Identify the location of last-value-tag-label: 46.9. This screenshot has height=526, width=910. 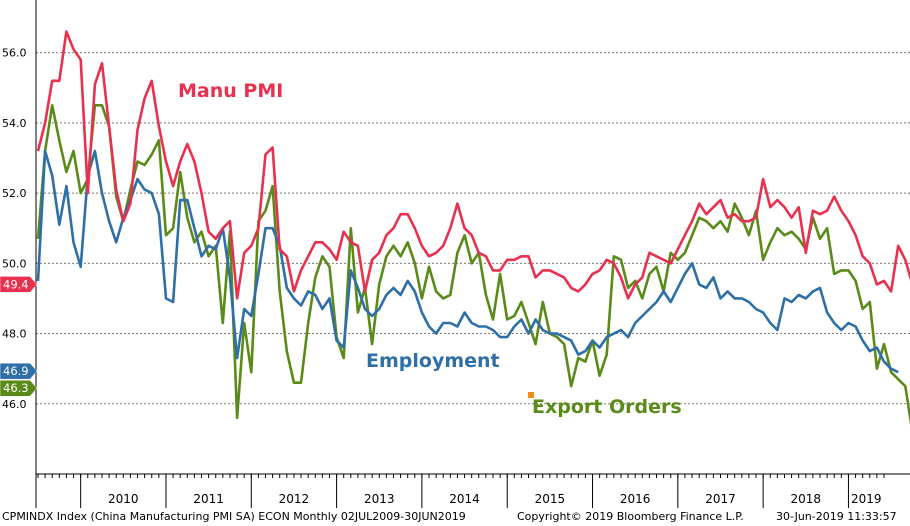
(16, 371).